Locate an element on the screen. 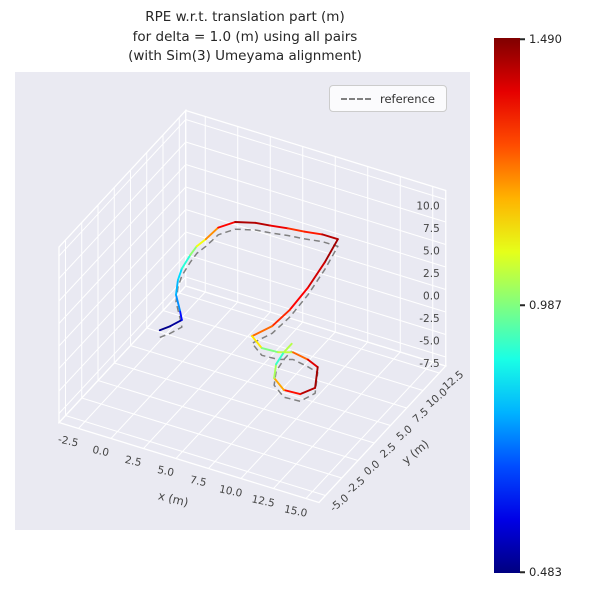 The image size is (600, 600). colorbar is located at coordinates (507, 305).